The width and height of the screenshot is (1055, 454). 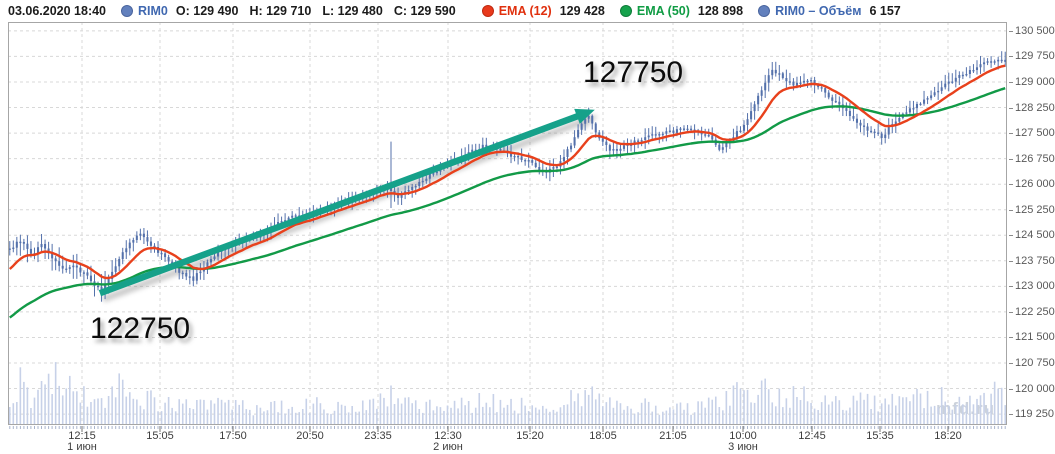 I want to click on series-ema12-value: 129 428, so click(x=582, y=11).